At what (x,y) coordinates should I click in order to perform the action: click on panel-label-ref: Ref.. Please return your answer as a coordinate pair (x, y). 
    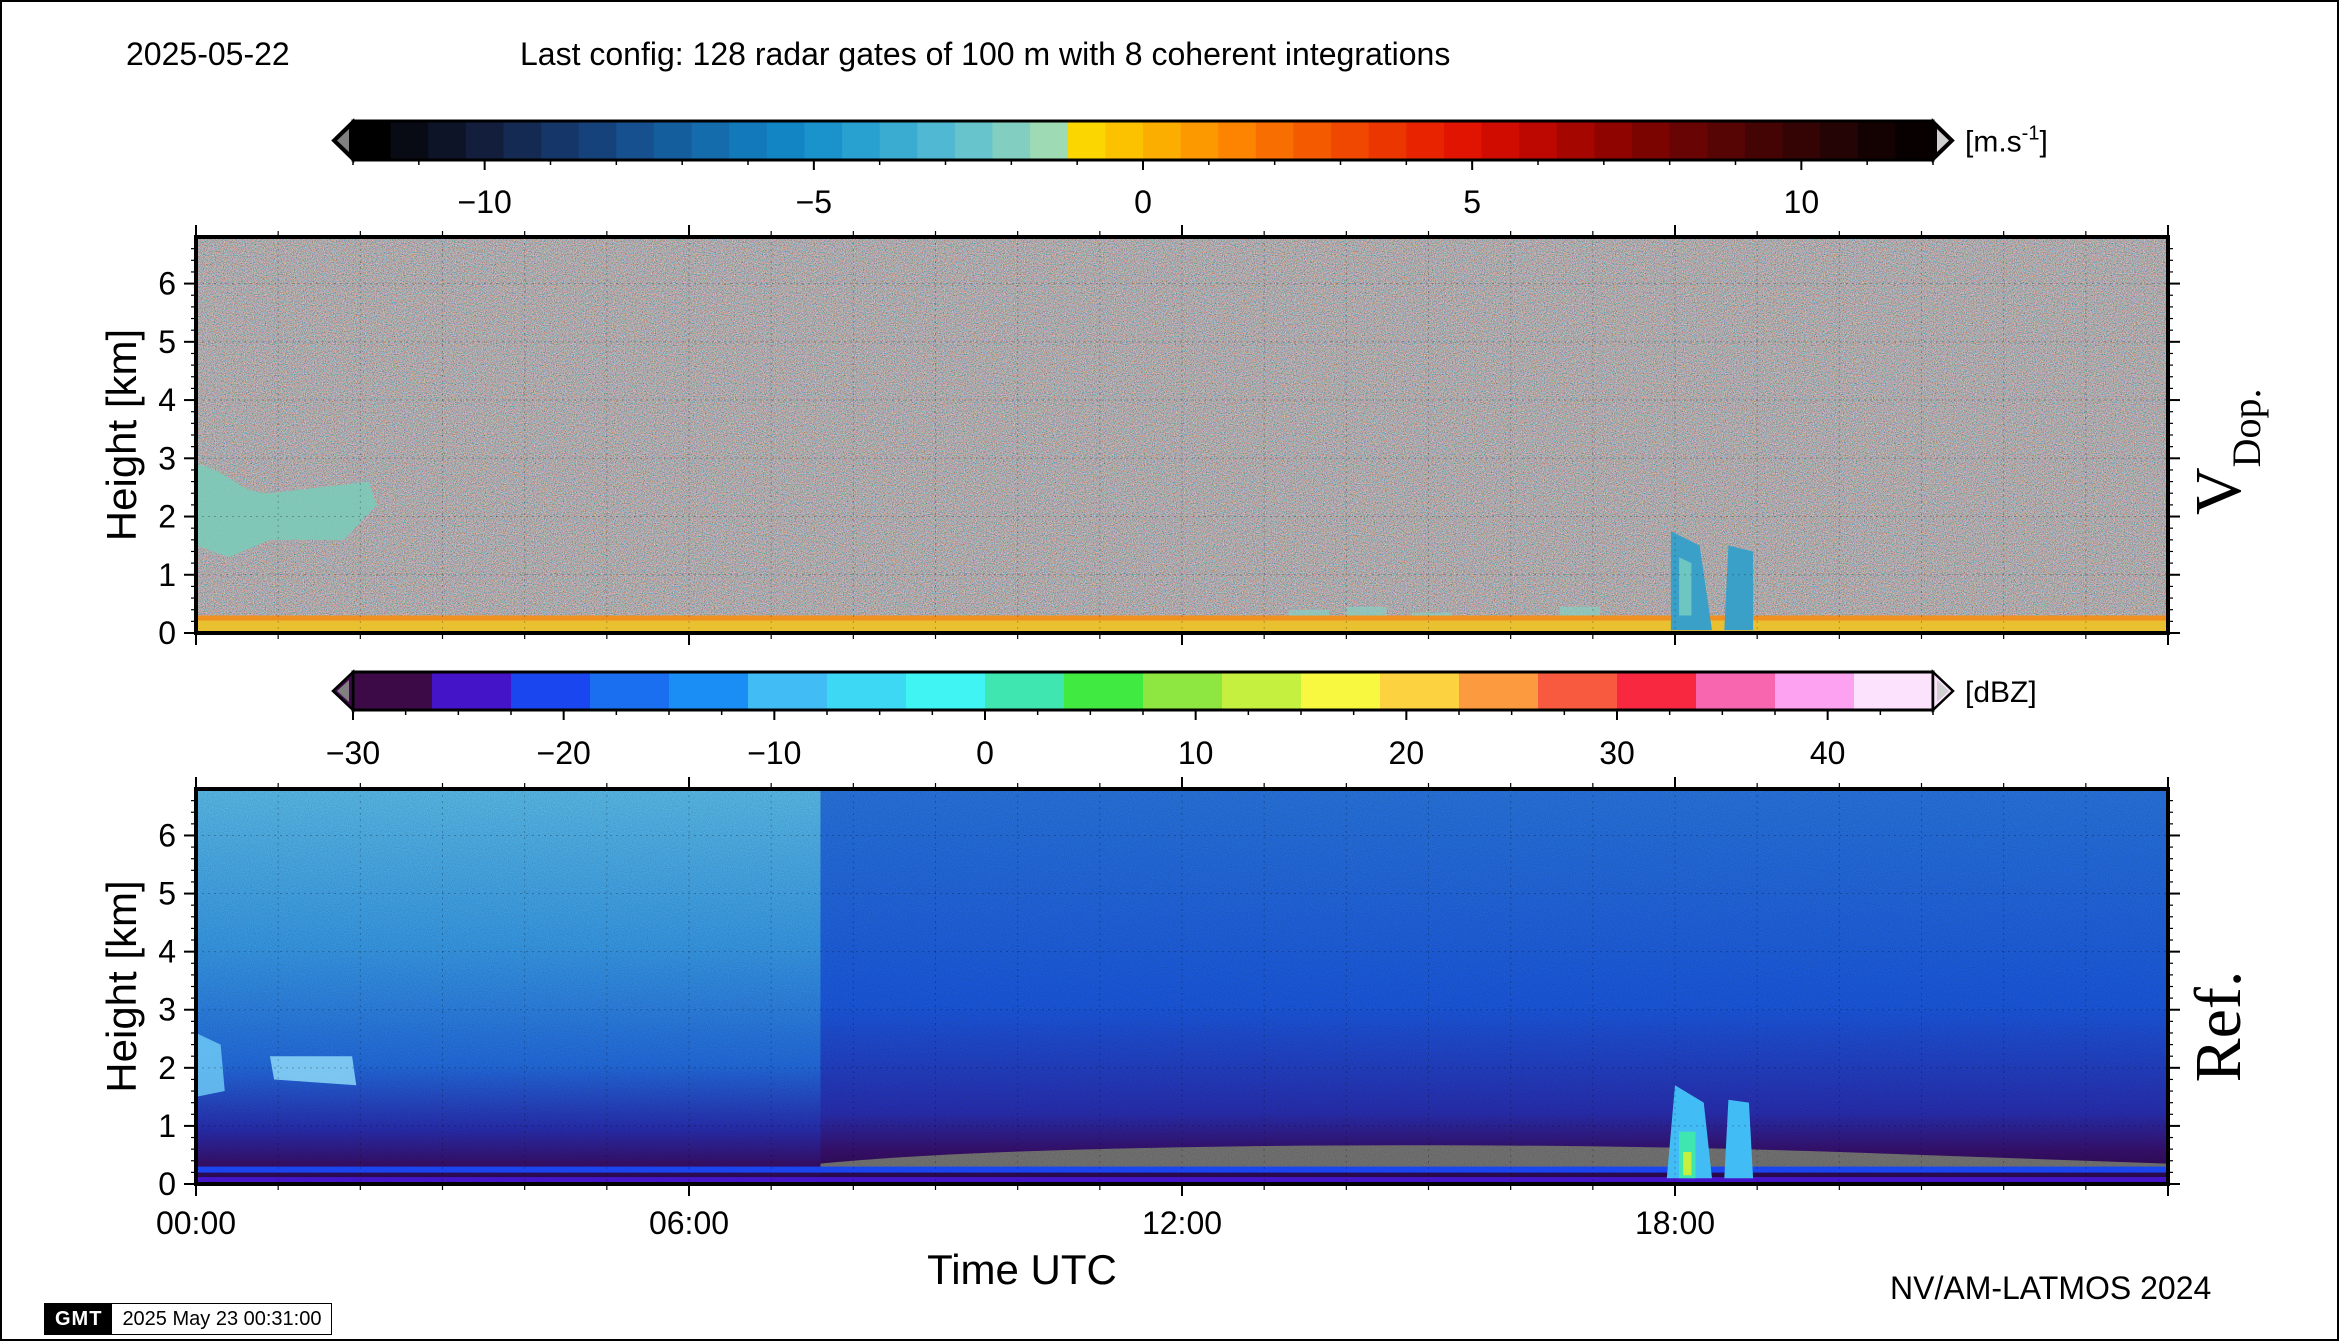
    Looking at the image, I should click on (2218, 1027).